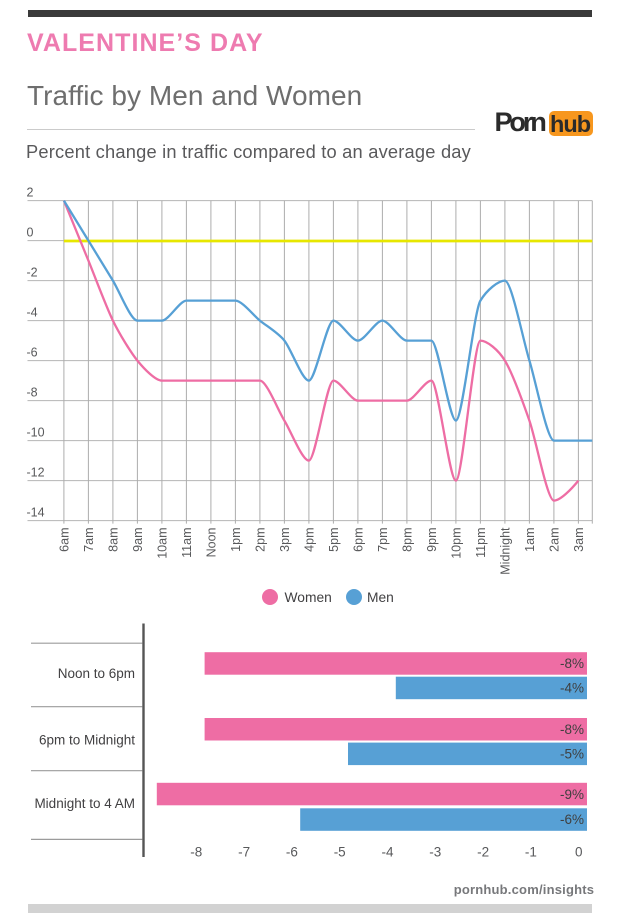  What do you see at coordinates (285, 540) in the screenshot?
I see `svg-text: 3pm` at bounding box center [285, 540].